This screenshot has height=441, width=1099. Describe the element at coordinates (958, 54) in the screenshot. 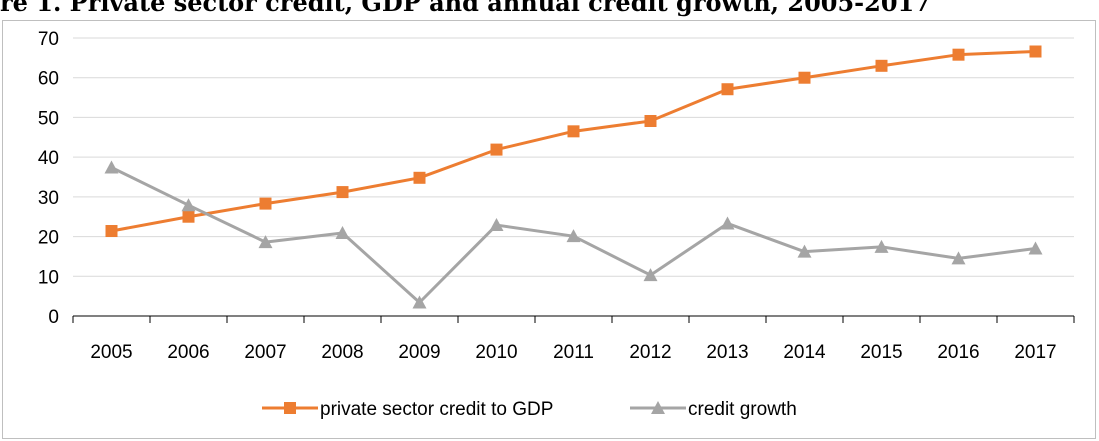

I see `data-point-private-sector-credit-to-gdp-2016` at that location.